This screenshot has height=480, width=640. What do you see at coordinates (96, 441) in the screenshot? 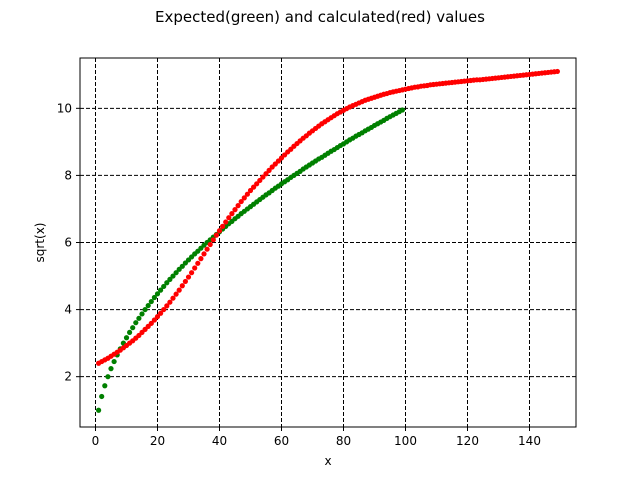
I see `x-tick-label: 0` at bounding box center [96, 441].